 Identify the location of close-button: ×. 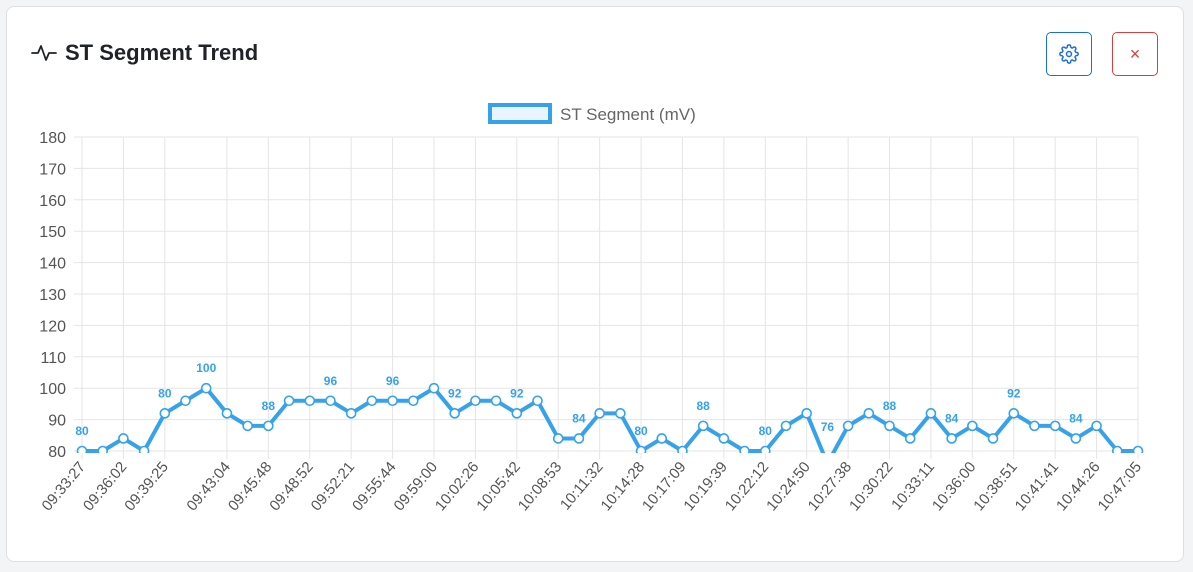
(1135, 54).